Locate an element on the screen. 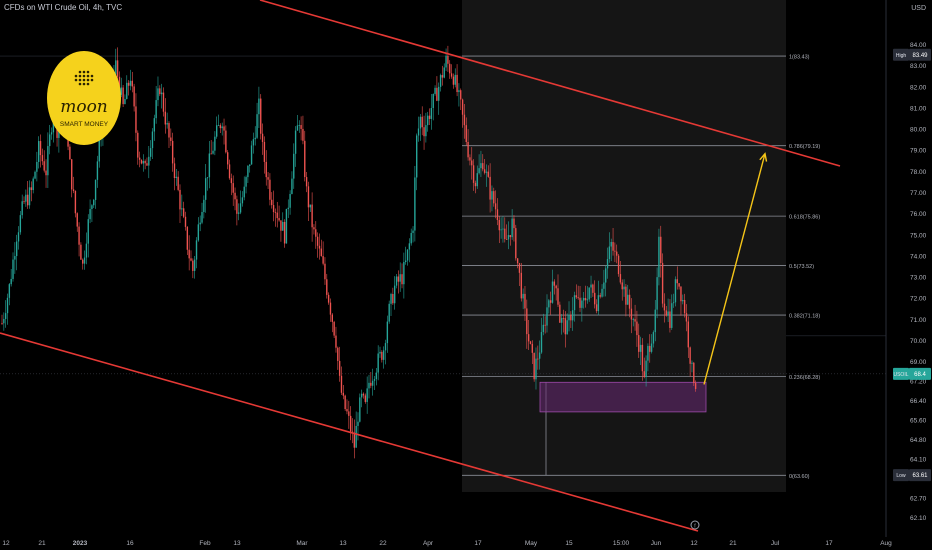  moon-smart-money-logo: moon SMART MONEY is located at coordinates (84, 98).